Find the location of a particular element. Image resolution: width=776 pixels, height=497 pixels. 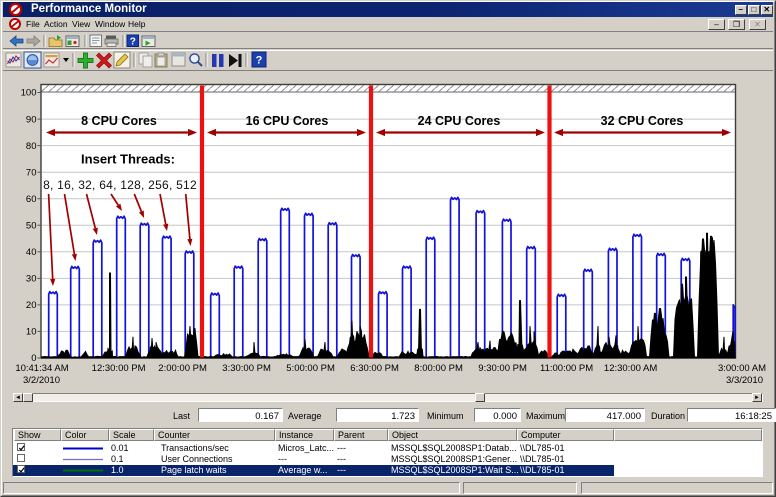

svg-text: 50 is located at coordinates (31, 225).